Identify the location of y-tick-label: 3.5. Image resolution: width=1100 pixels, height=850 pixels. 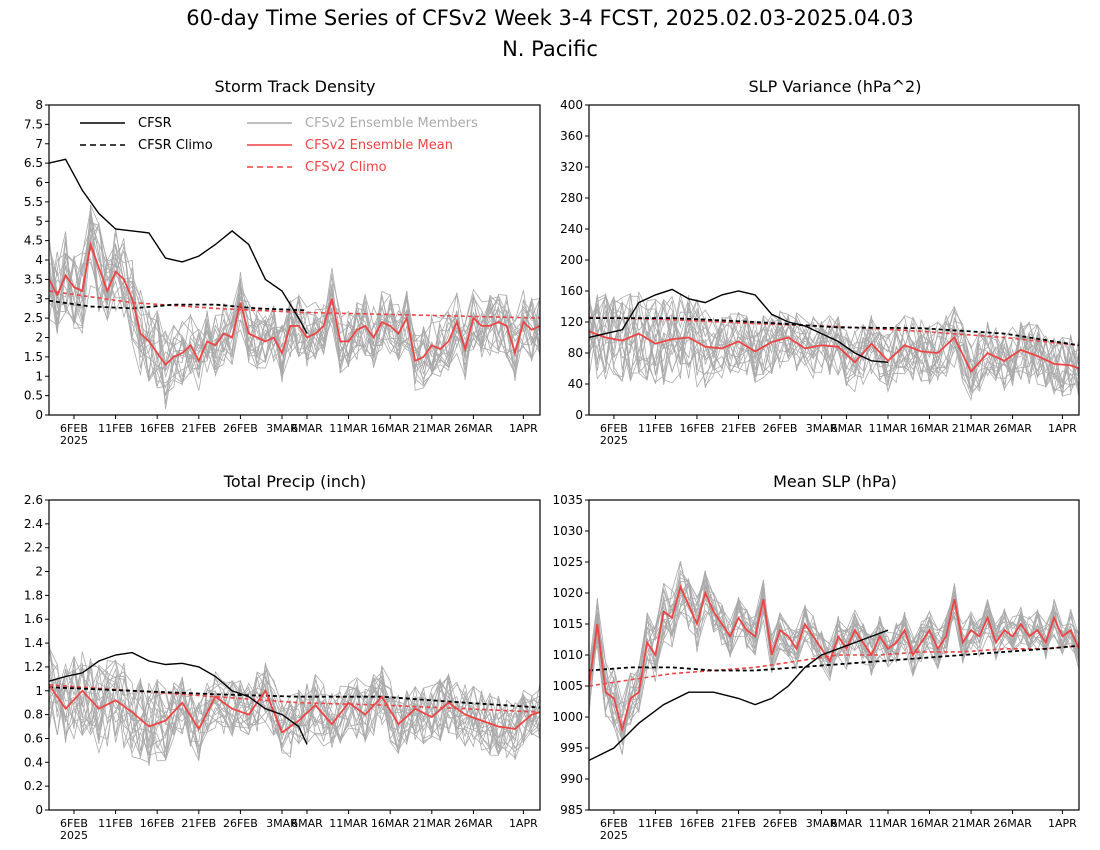
(33, 279).